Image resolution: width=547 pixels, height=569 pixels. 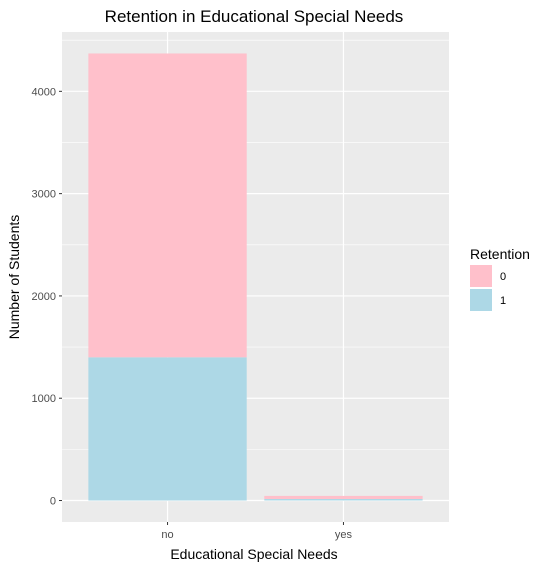 What do you see at coordinates (253, 554) in the screenshot?
I see `x-axis-title: Educational Special Needs` at bounding box center [253, 554].